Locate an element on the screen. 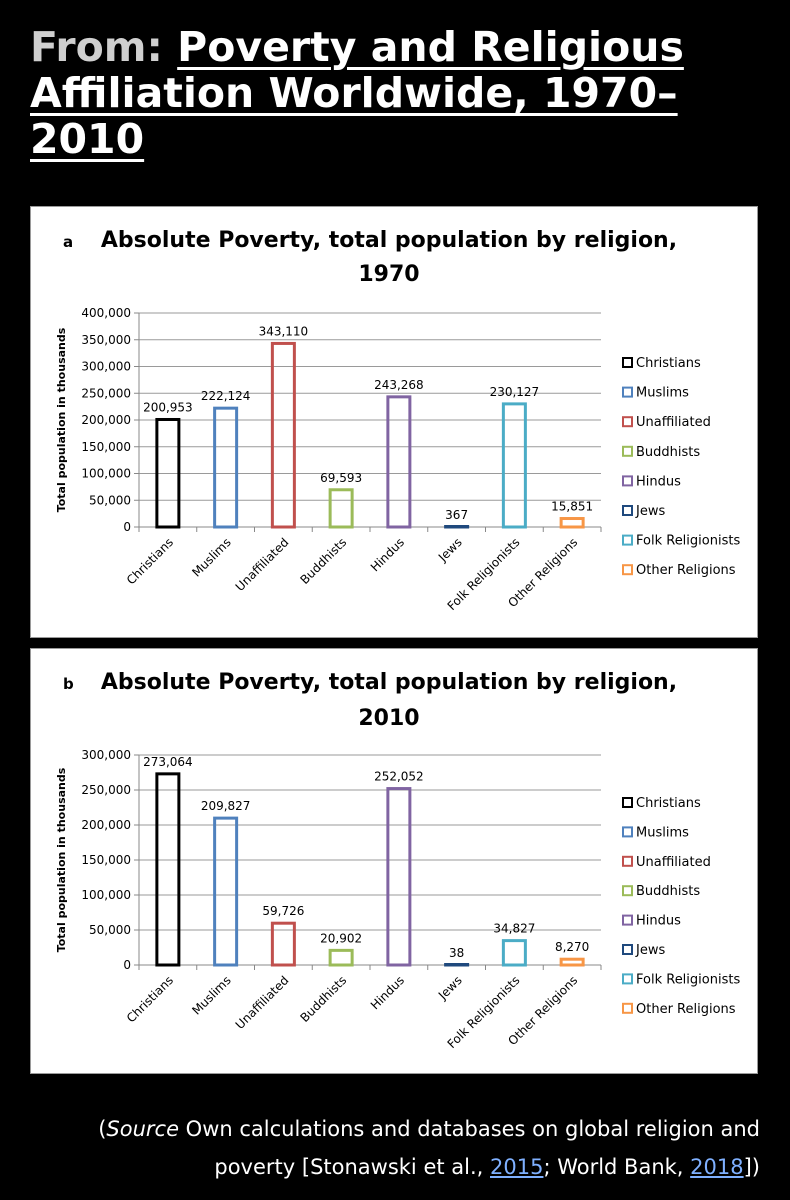 The image size is (790, 1200). bar-other-religions is located at coordinates (572, 962).